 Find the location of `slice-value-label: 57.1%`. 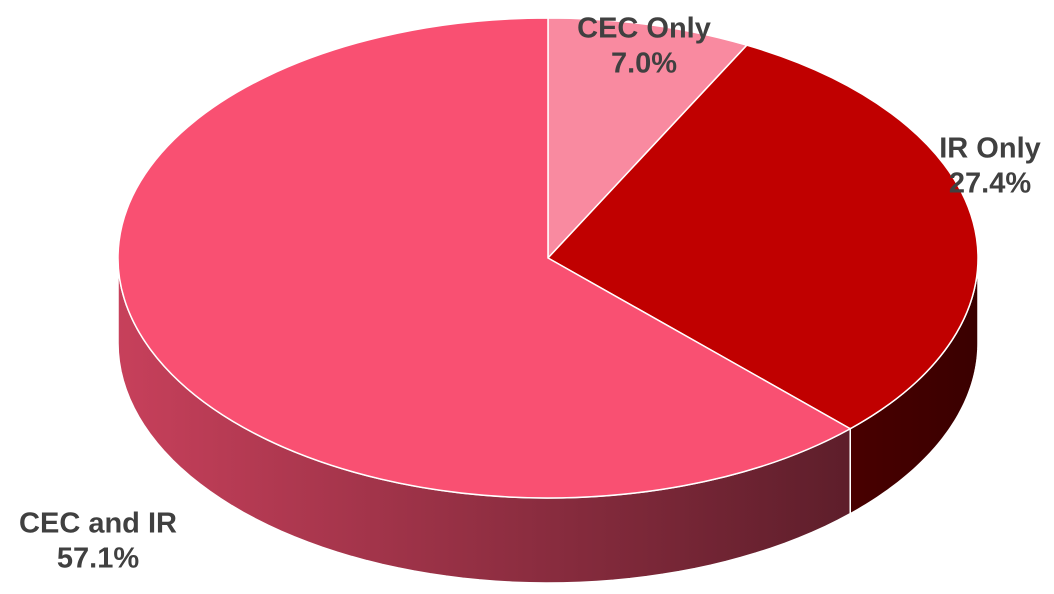

slice-value-label: 57.1% is located at coordinates (98, 559).